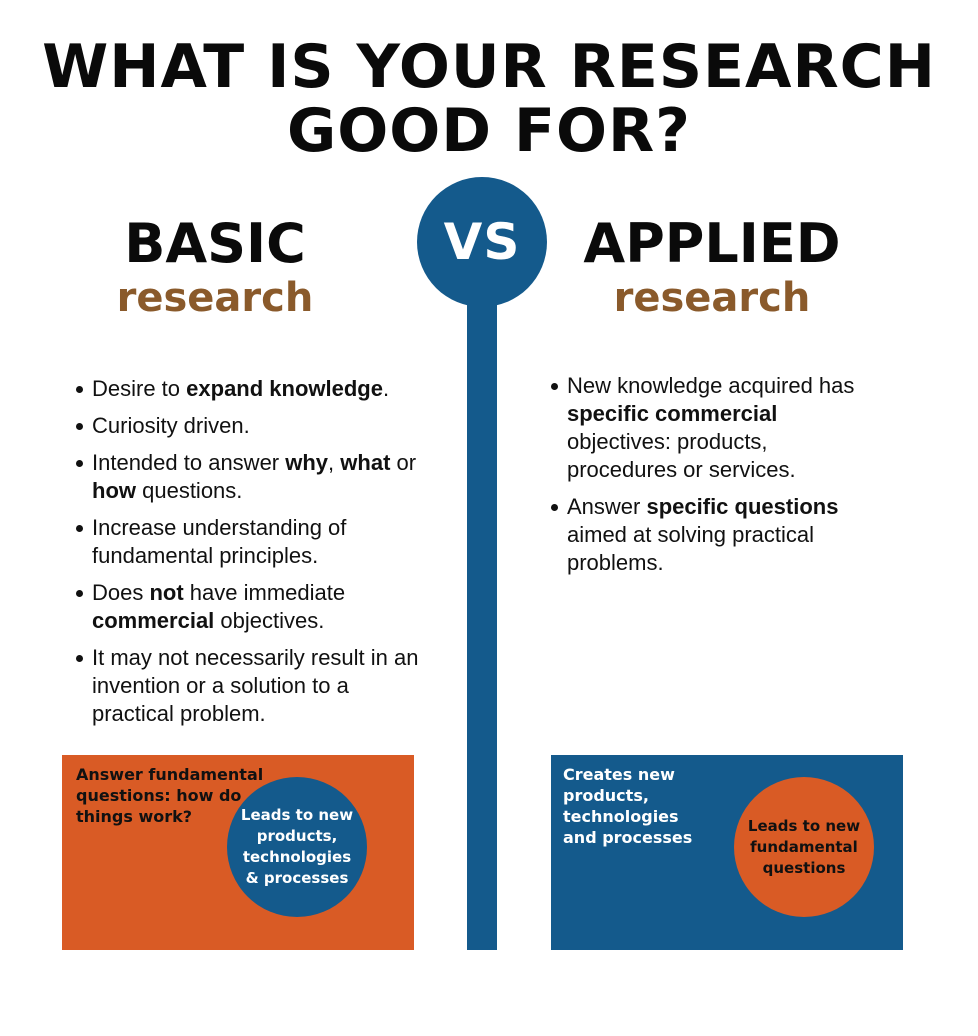 The height and width of the screenshot is (1036, 978). Describe the element at coordinates (269, 620) in the screenshot. I see `basic-bullet-text: objectives.` at that location.